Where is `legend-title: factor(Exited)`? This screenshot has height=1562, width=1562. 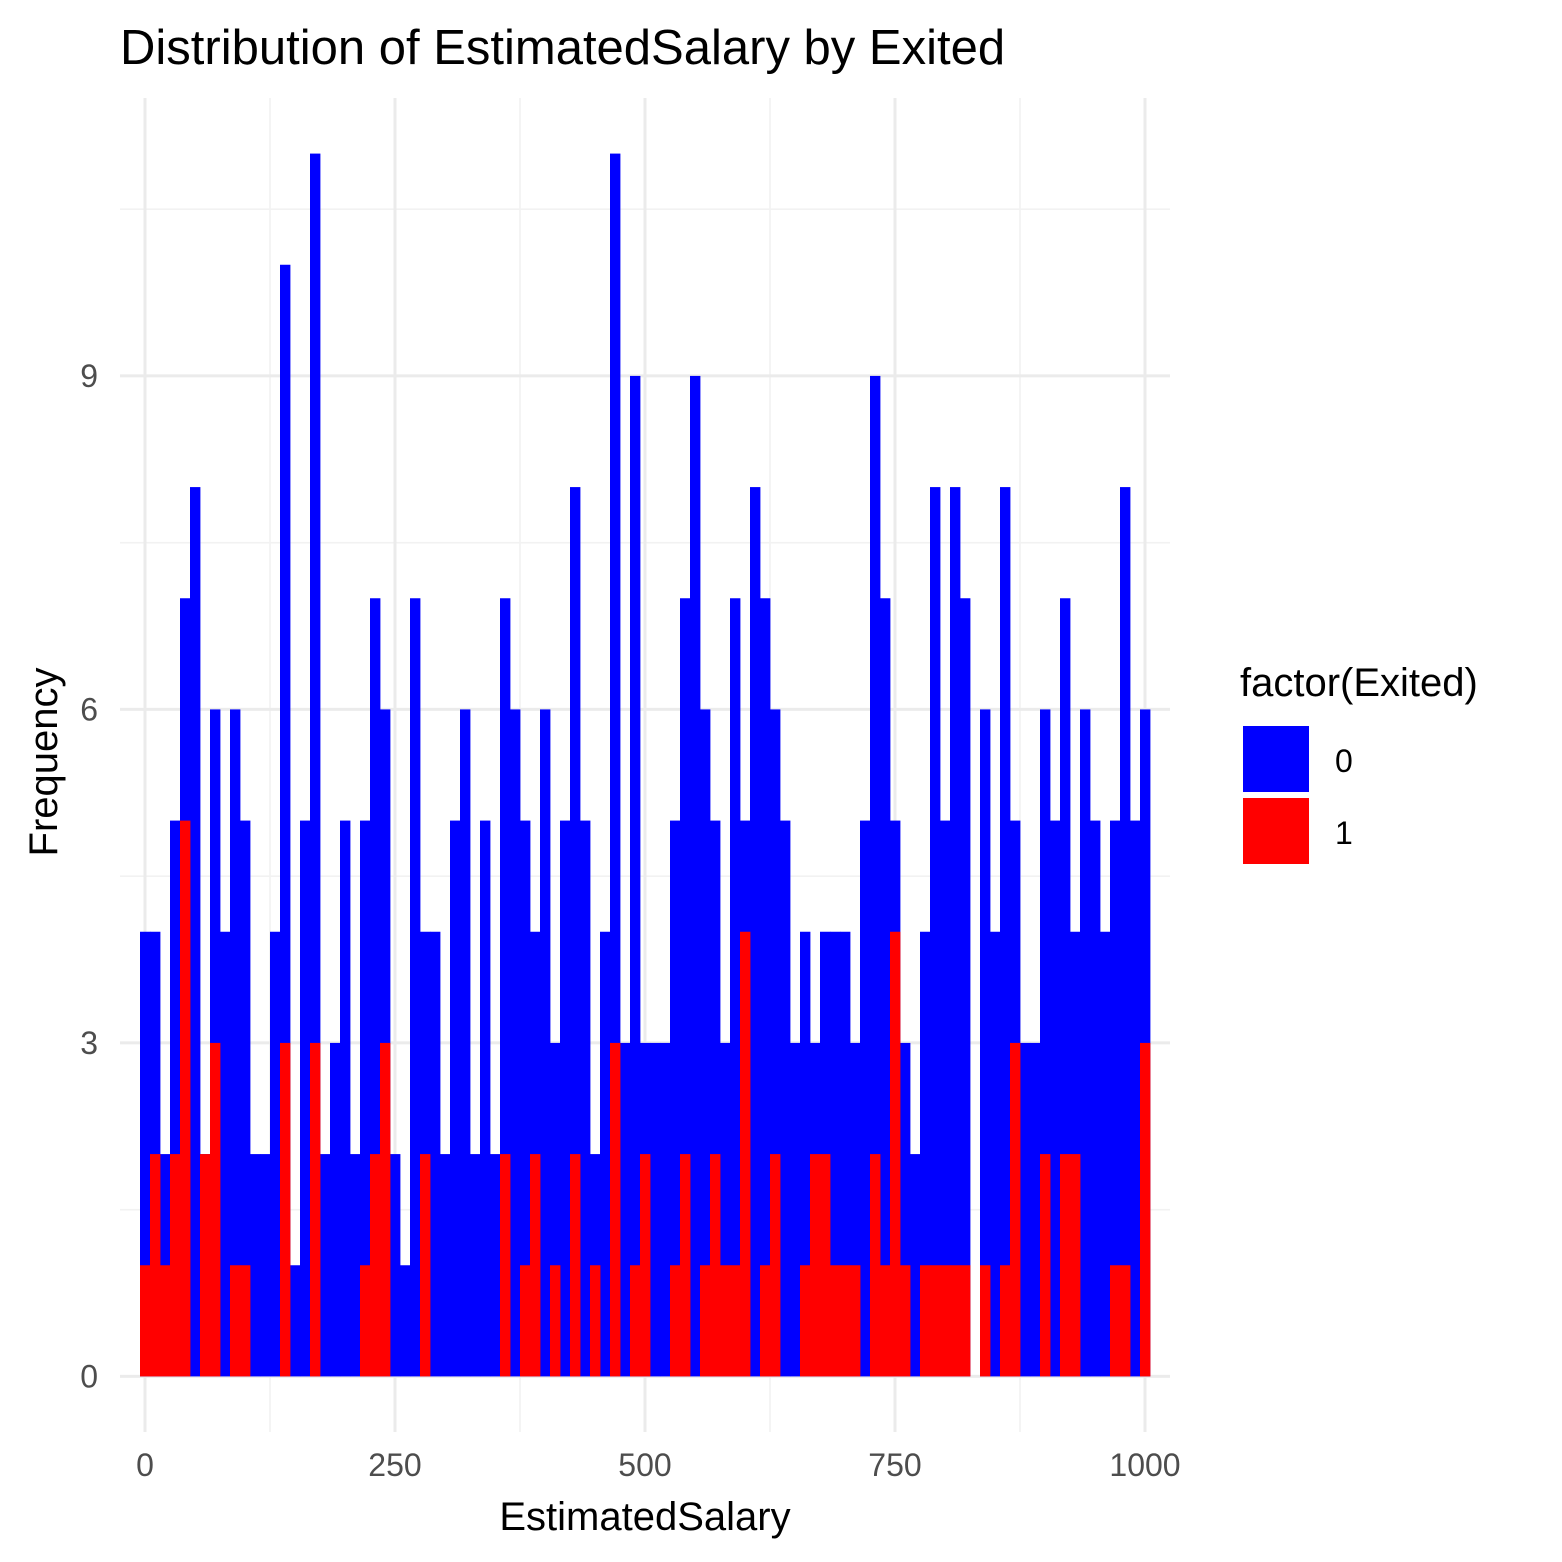
legend-title: factor(Exited) is located at coordinates (1359, 683).